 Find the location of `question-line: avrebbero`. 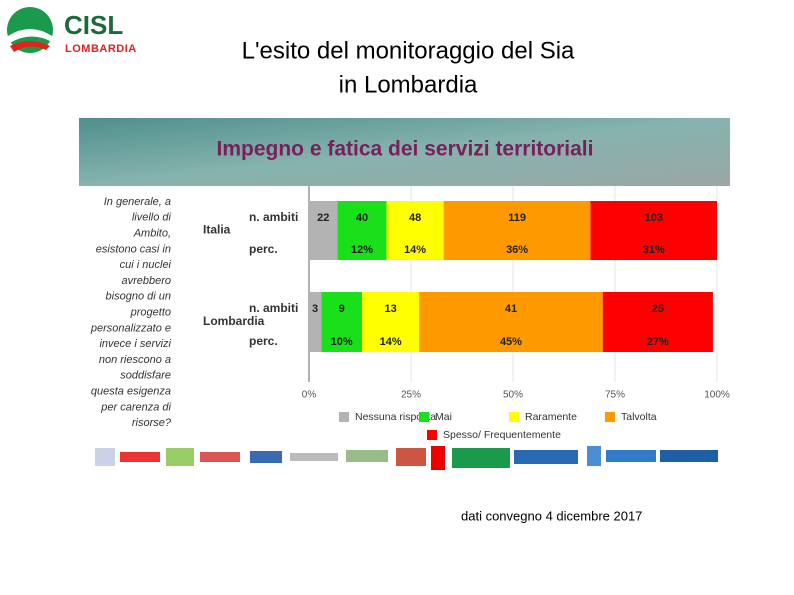

question-line: avrebbero is located at coordinates (146, 281).